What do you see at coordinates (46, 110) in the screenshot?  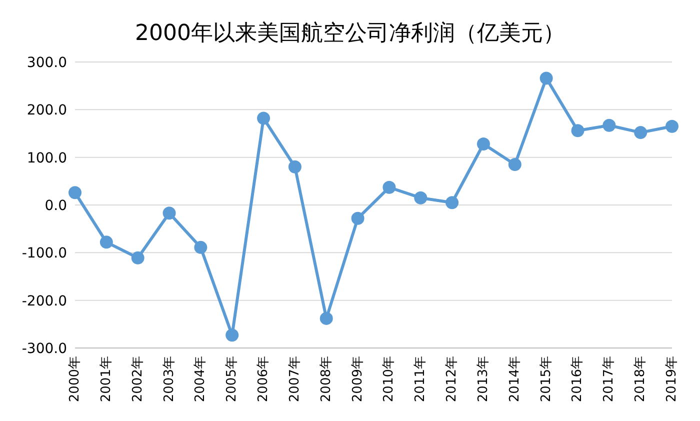 I see `y-tick-label: 200.0` at bounding box center [46, 110].